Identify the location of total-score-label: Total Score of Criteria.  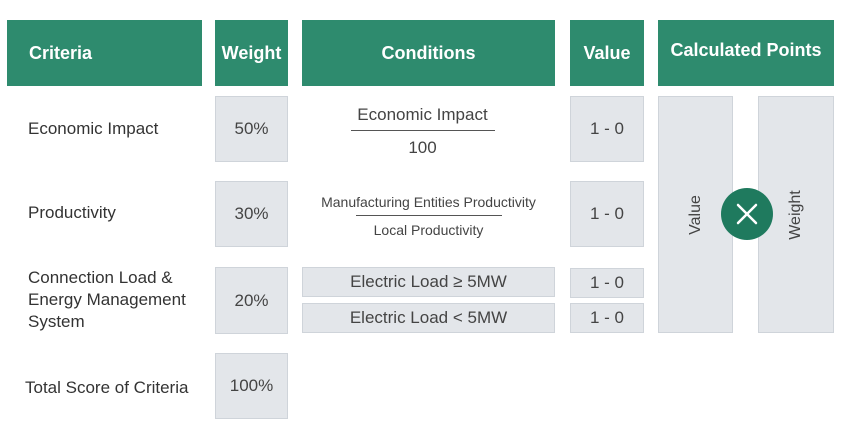
(107, 387).